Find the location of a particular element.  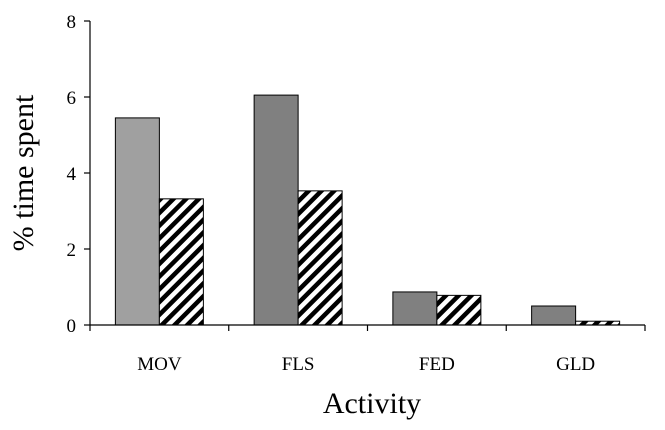

y-tick-label: 8 is located at coordinates (72, 22).